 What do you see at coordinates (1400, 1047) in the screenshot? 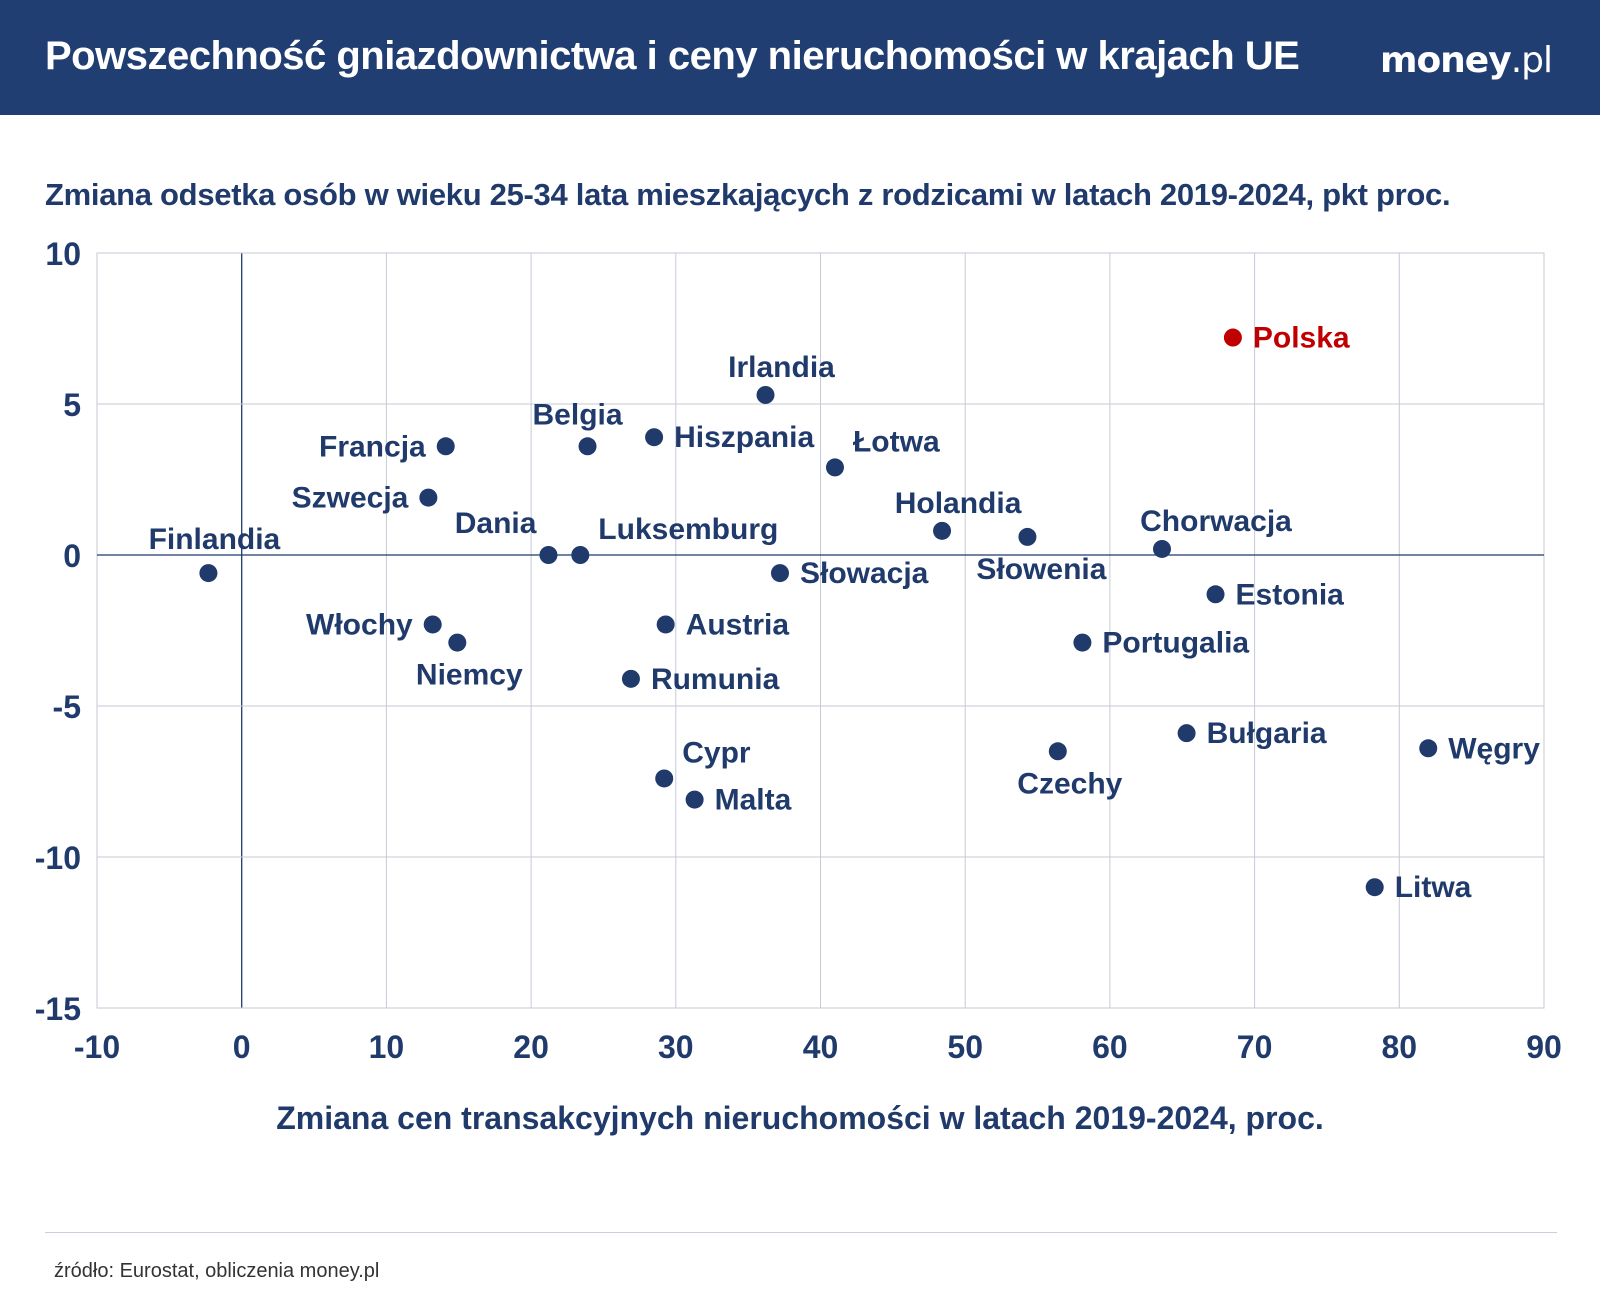
I see `x-tick-label: 80` at bounding box center [1400, 1047].